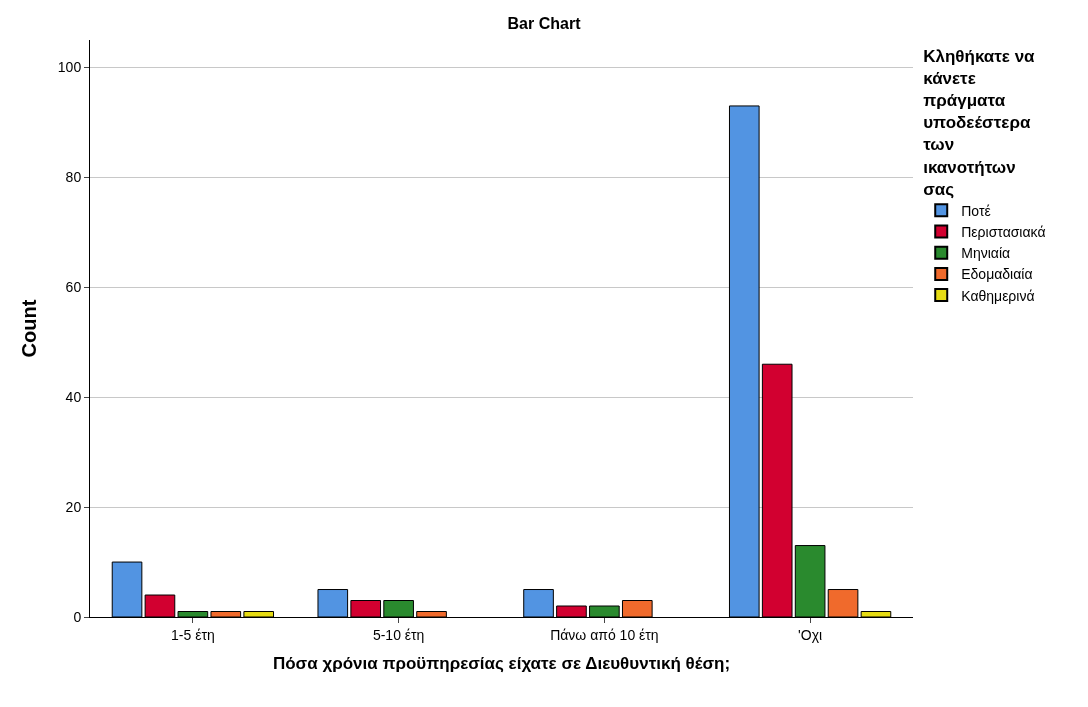  I want to click on y-tick-label: 0, so click(77, 616).